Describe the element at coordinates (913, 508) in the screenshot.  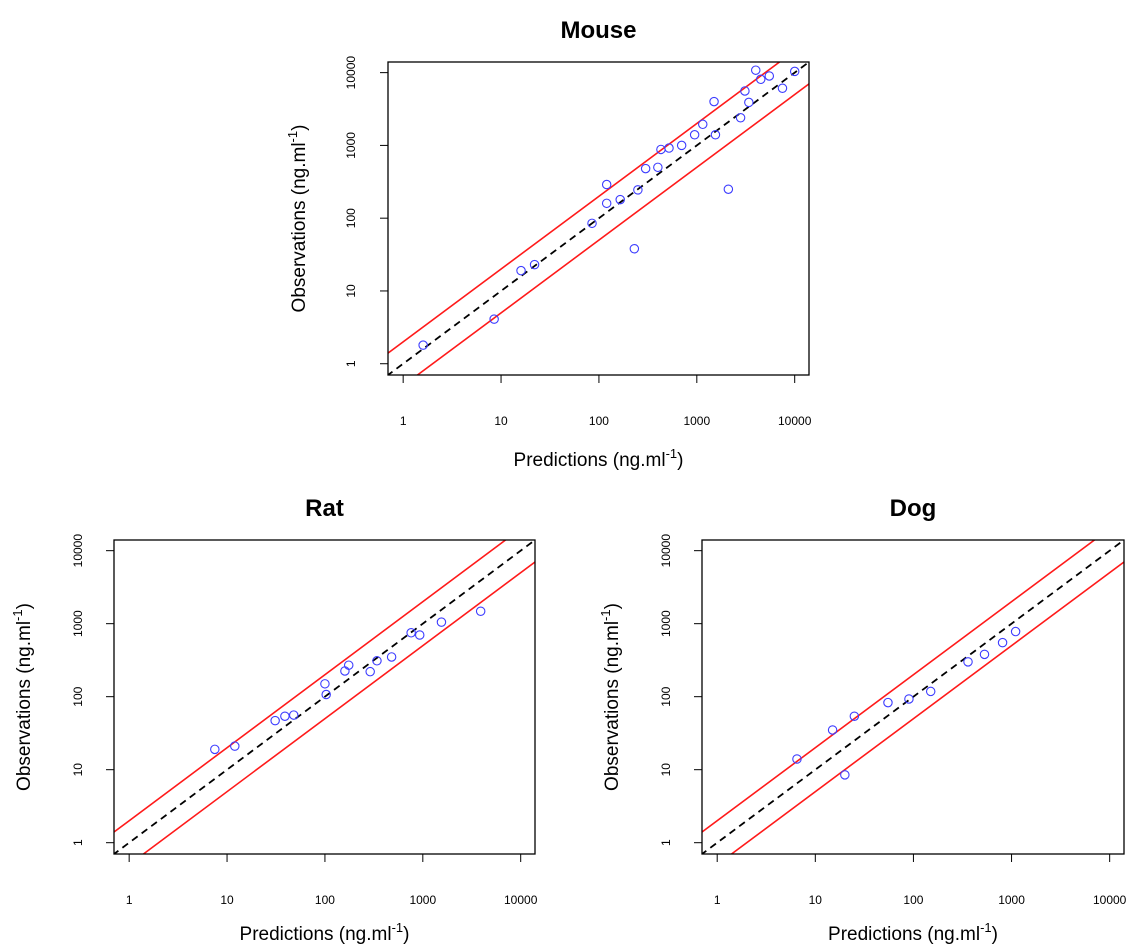
I see `chart-title: Dog` at that location.